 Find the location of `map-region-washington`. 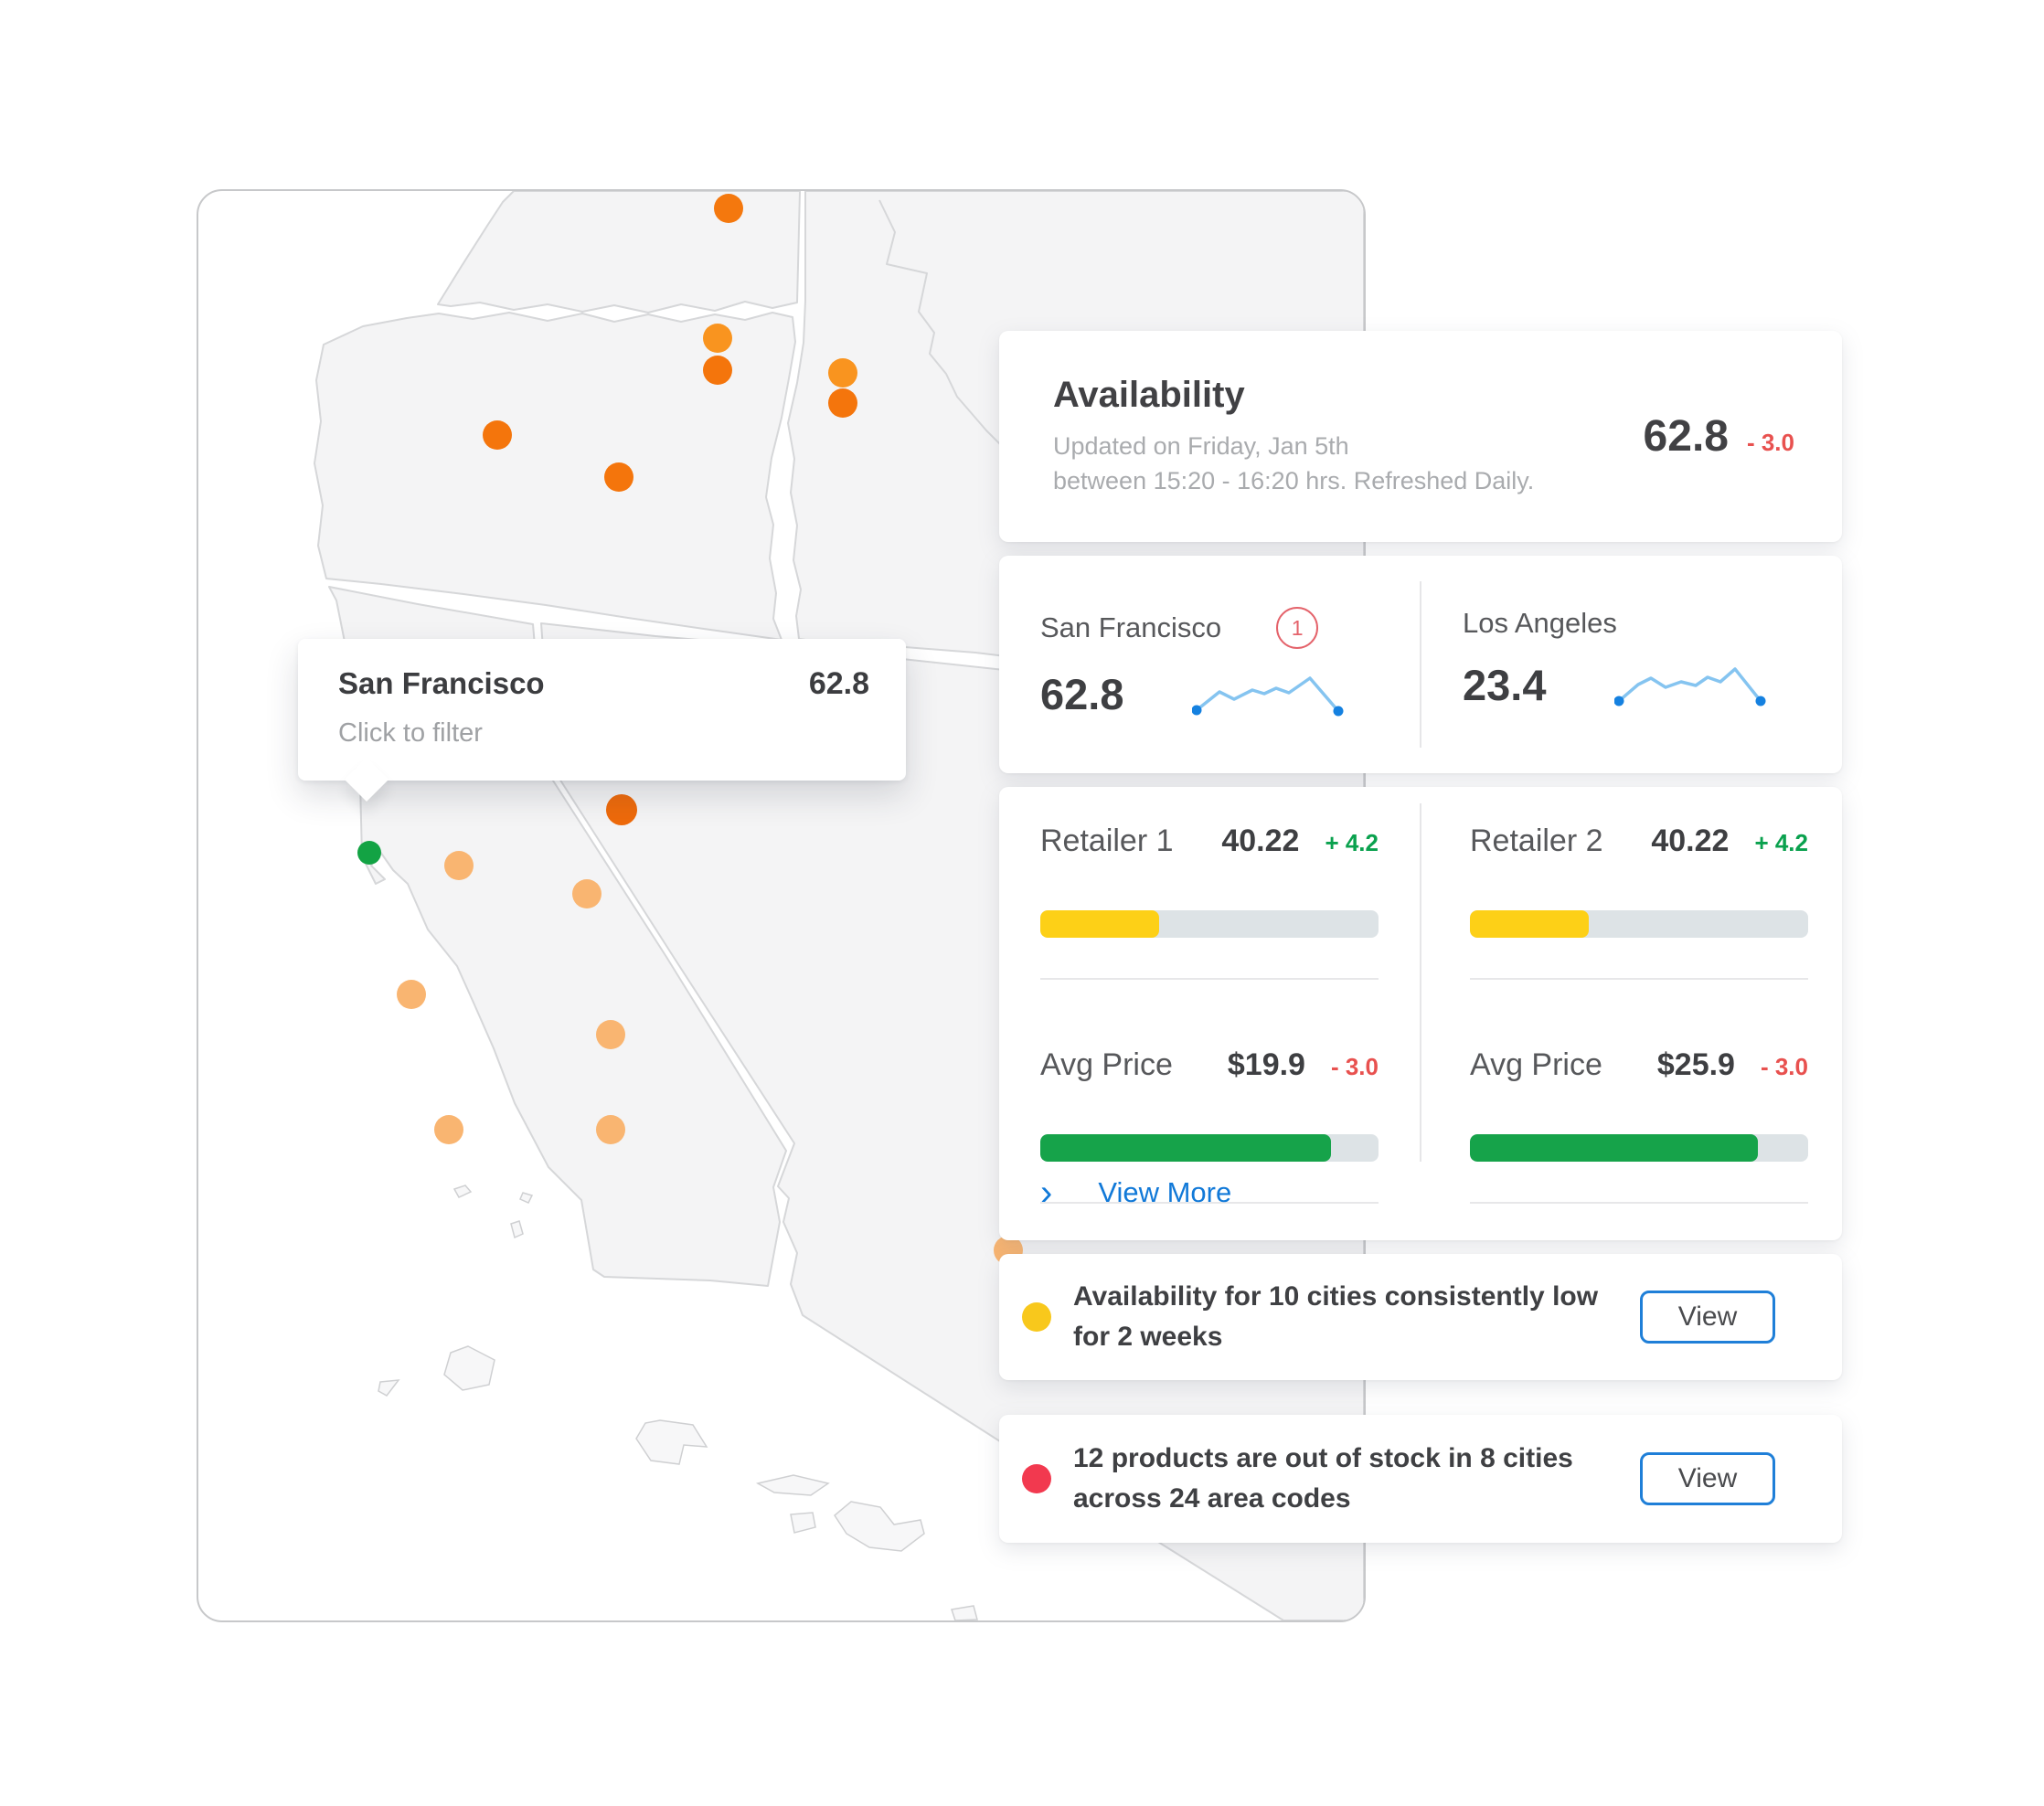

map-region-washington is located at coordinates (619, 252).